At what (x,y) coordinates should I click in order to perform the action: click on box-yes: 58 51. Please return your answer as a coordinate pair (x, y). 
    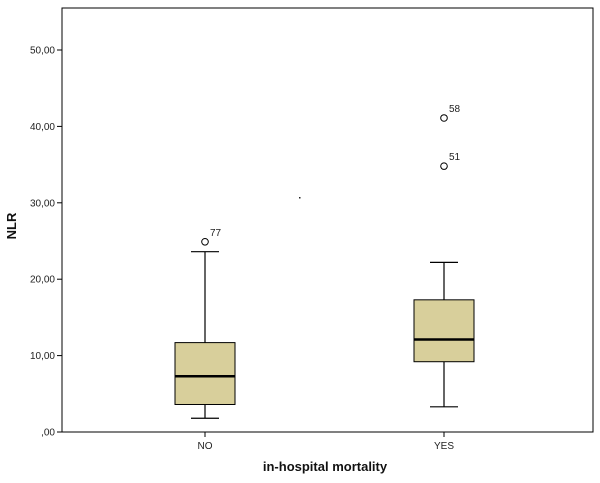
    Looking at the image, I should click on (444, 256).